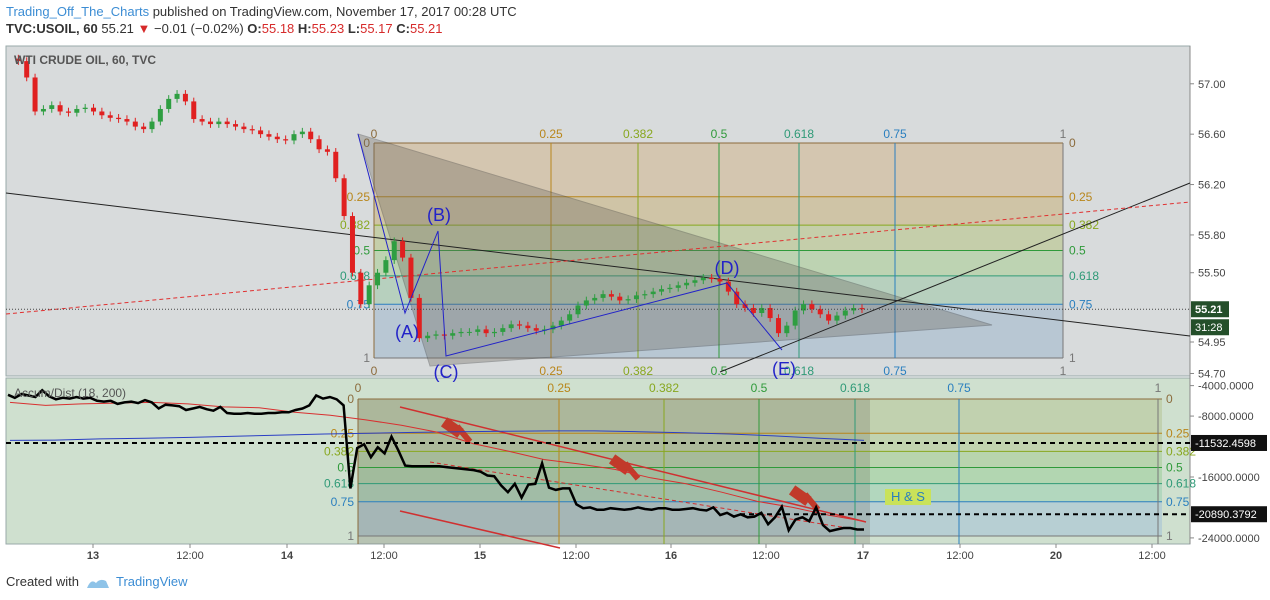  Describe the element at coordinates (1209, 310) in the screenshot. I see `price-tag-label: 55.21` at that location.